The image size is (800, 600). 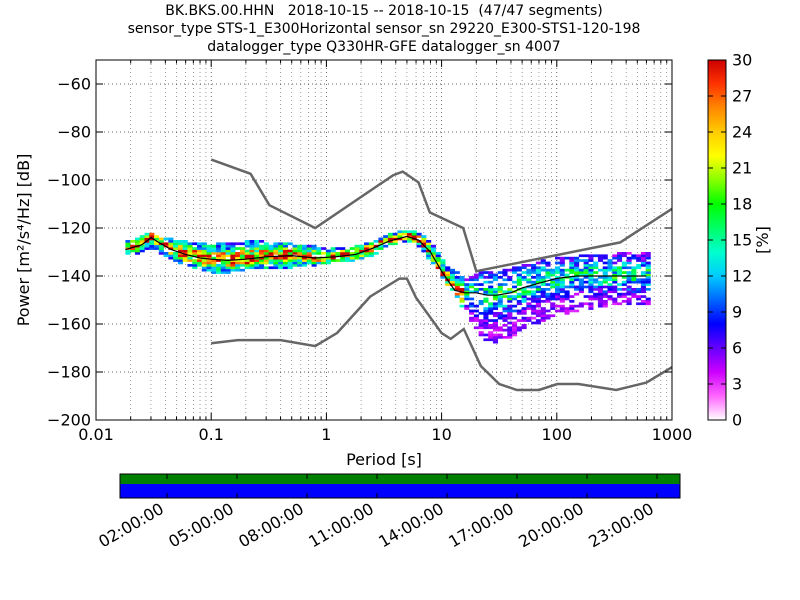 I want to click on x-tick-label: 10, so click(x=441, y=434).